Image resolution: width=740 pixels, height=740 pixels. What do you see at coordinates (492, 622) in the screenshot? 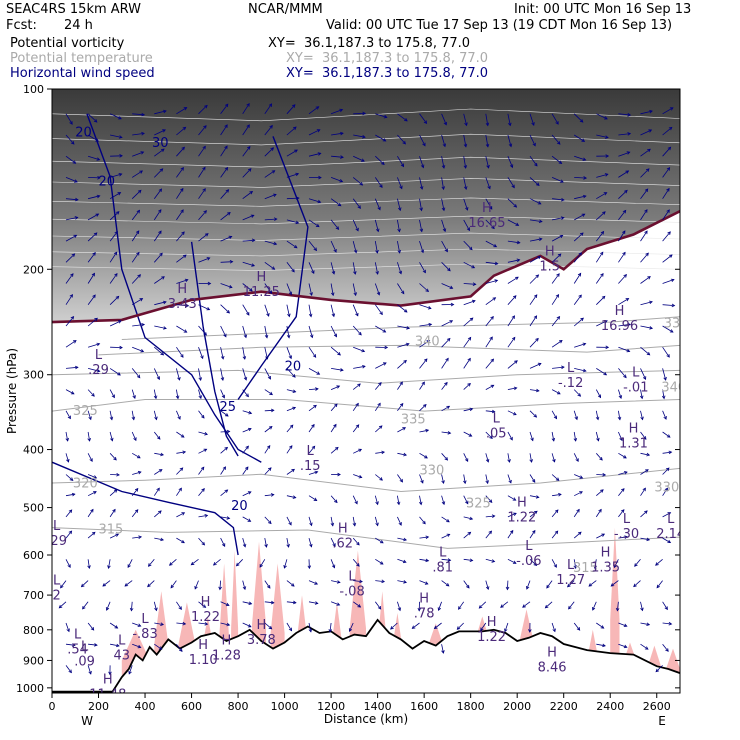
I see `pv-high-marker: H` at bounding box center [492, 622].